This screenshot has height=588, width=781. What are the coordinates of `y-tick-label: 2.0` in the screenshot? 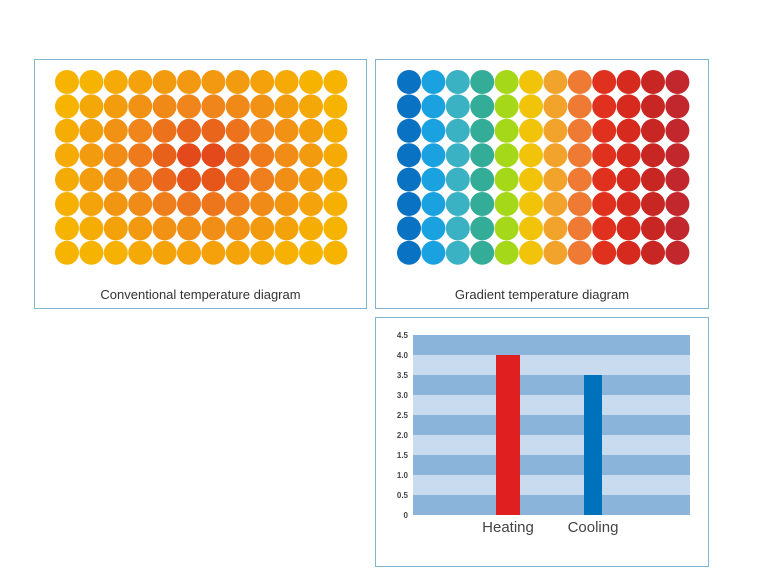 It's located at (403, 435).